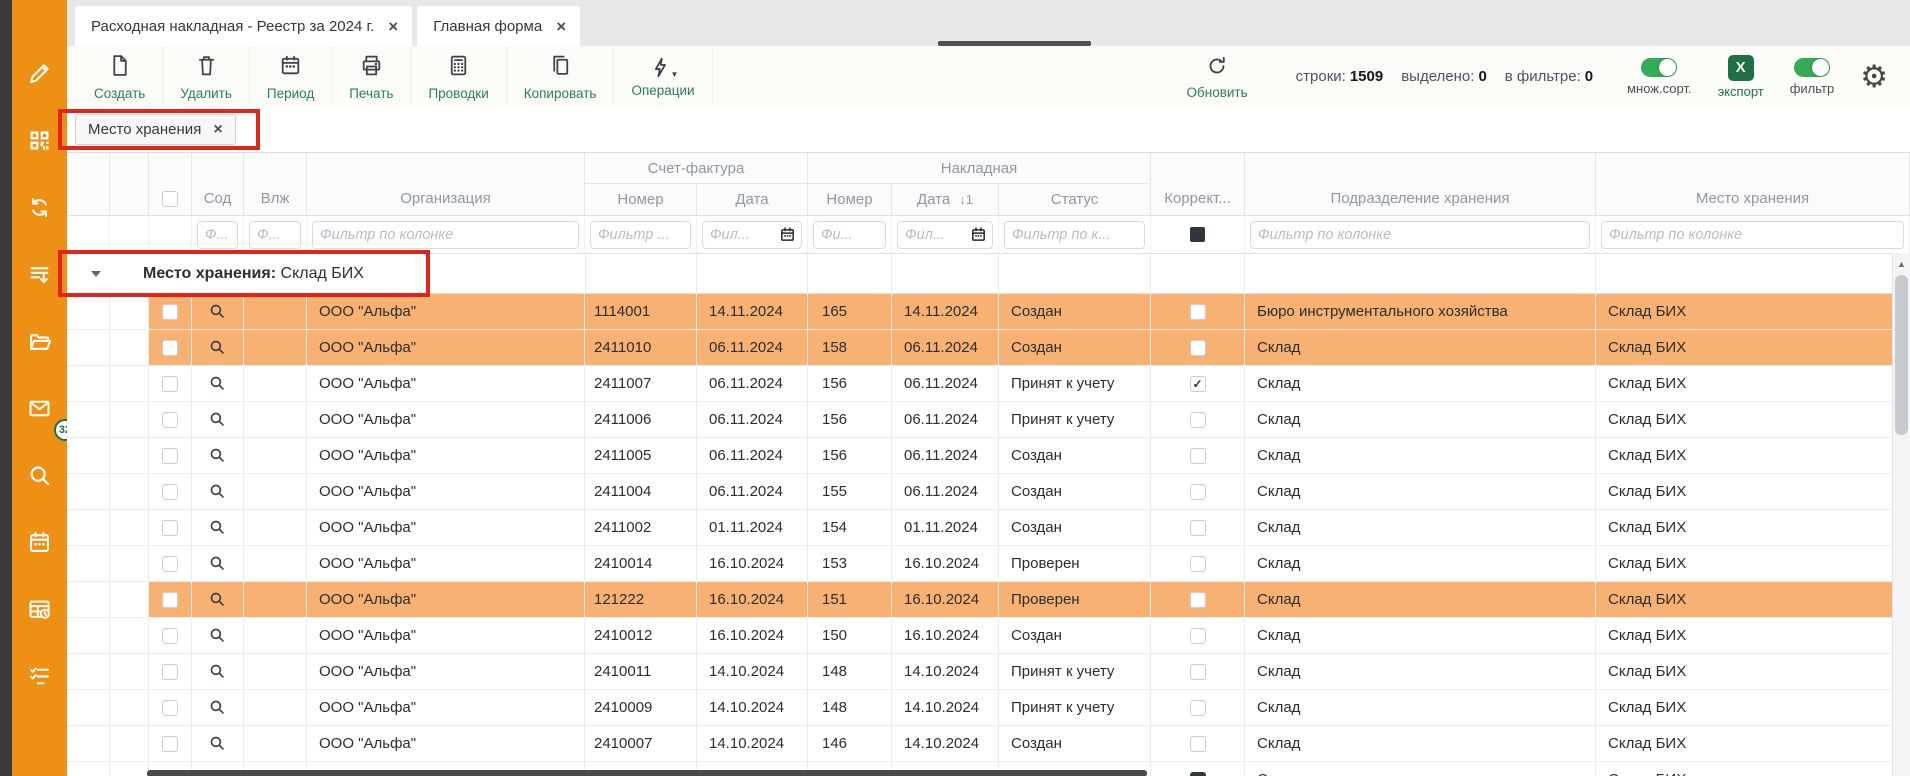  Describe the element at coordinates (459, 76) in the screenshot. I see `postings-button: Проводки` at that location.